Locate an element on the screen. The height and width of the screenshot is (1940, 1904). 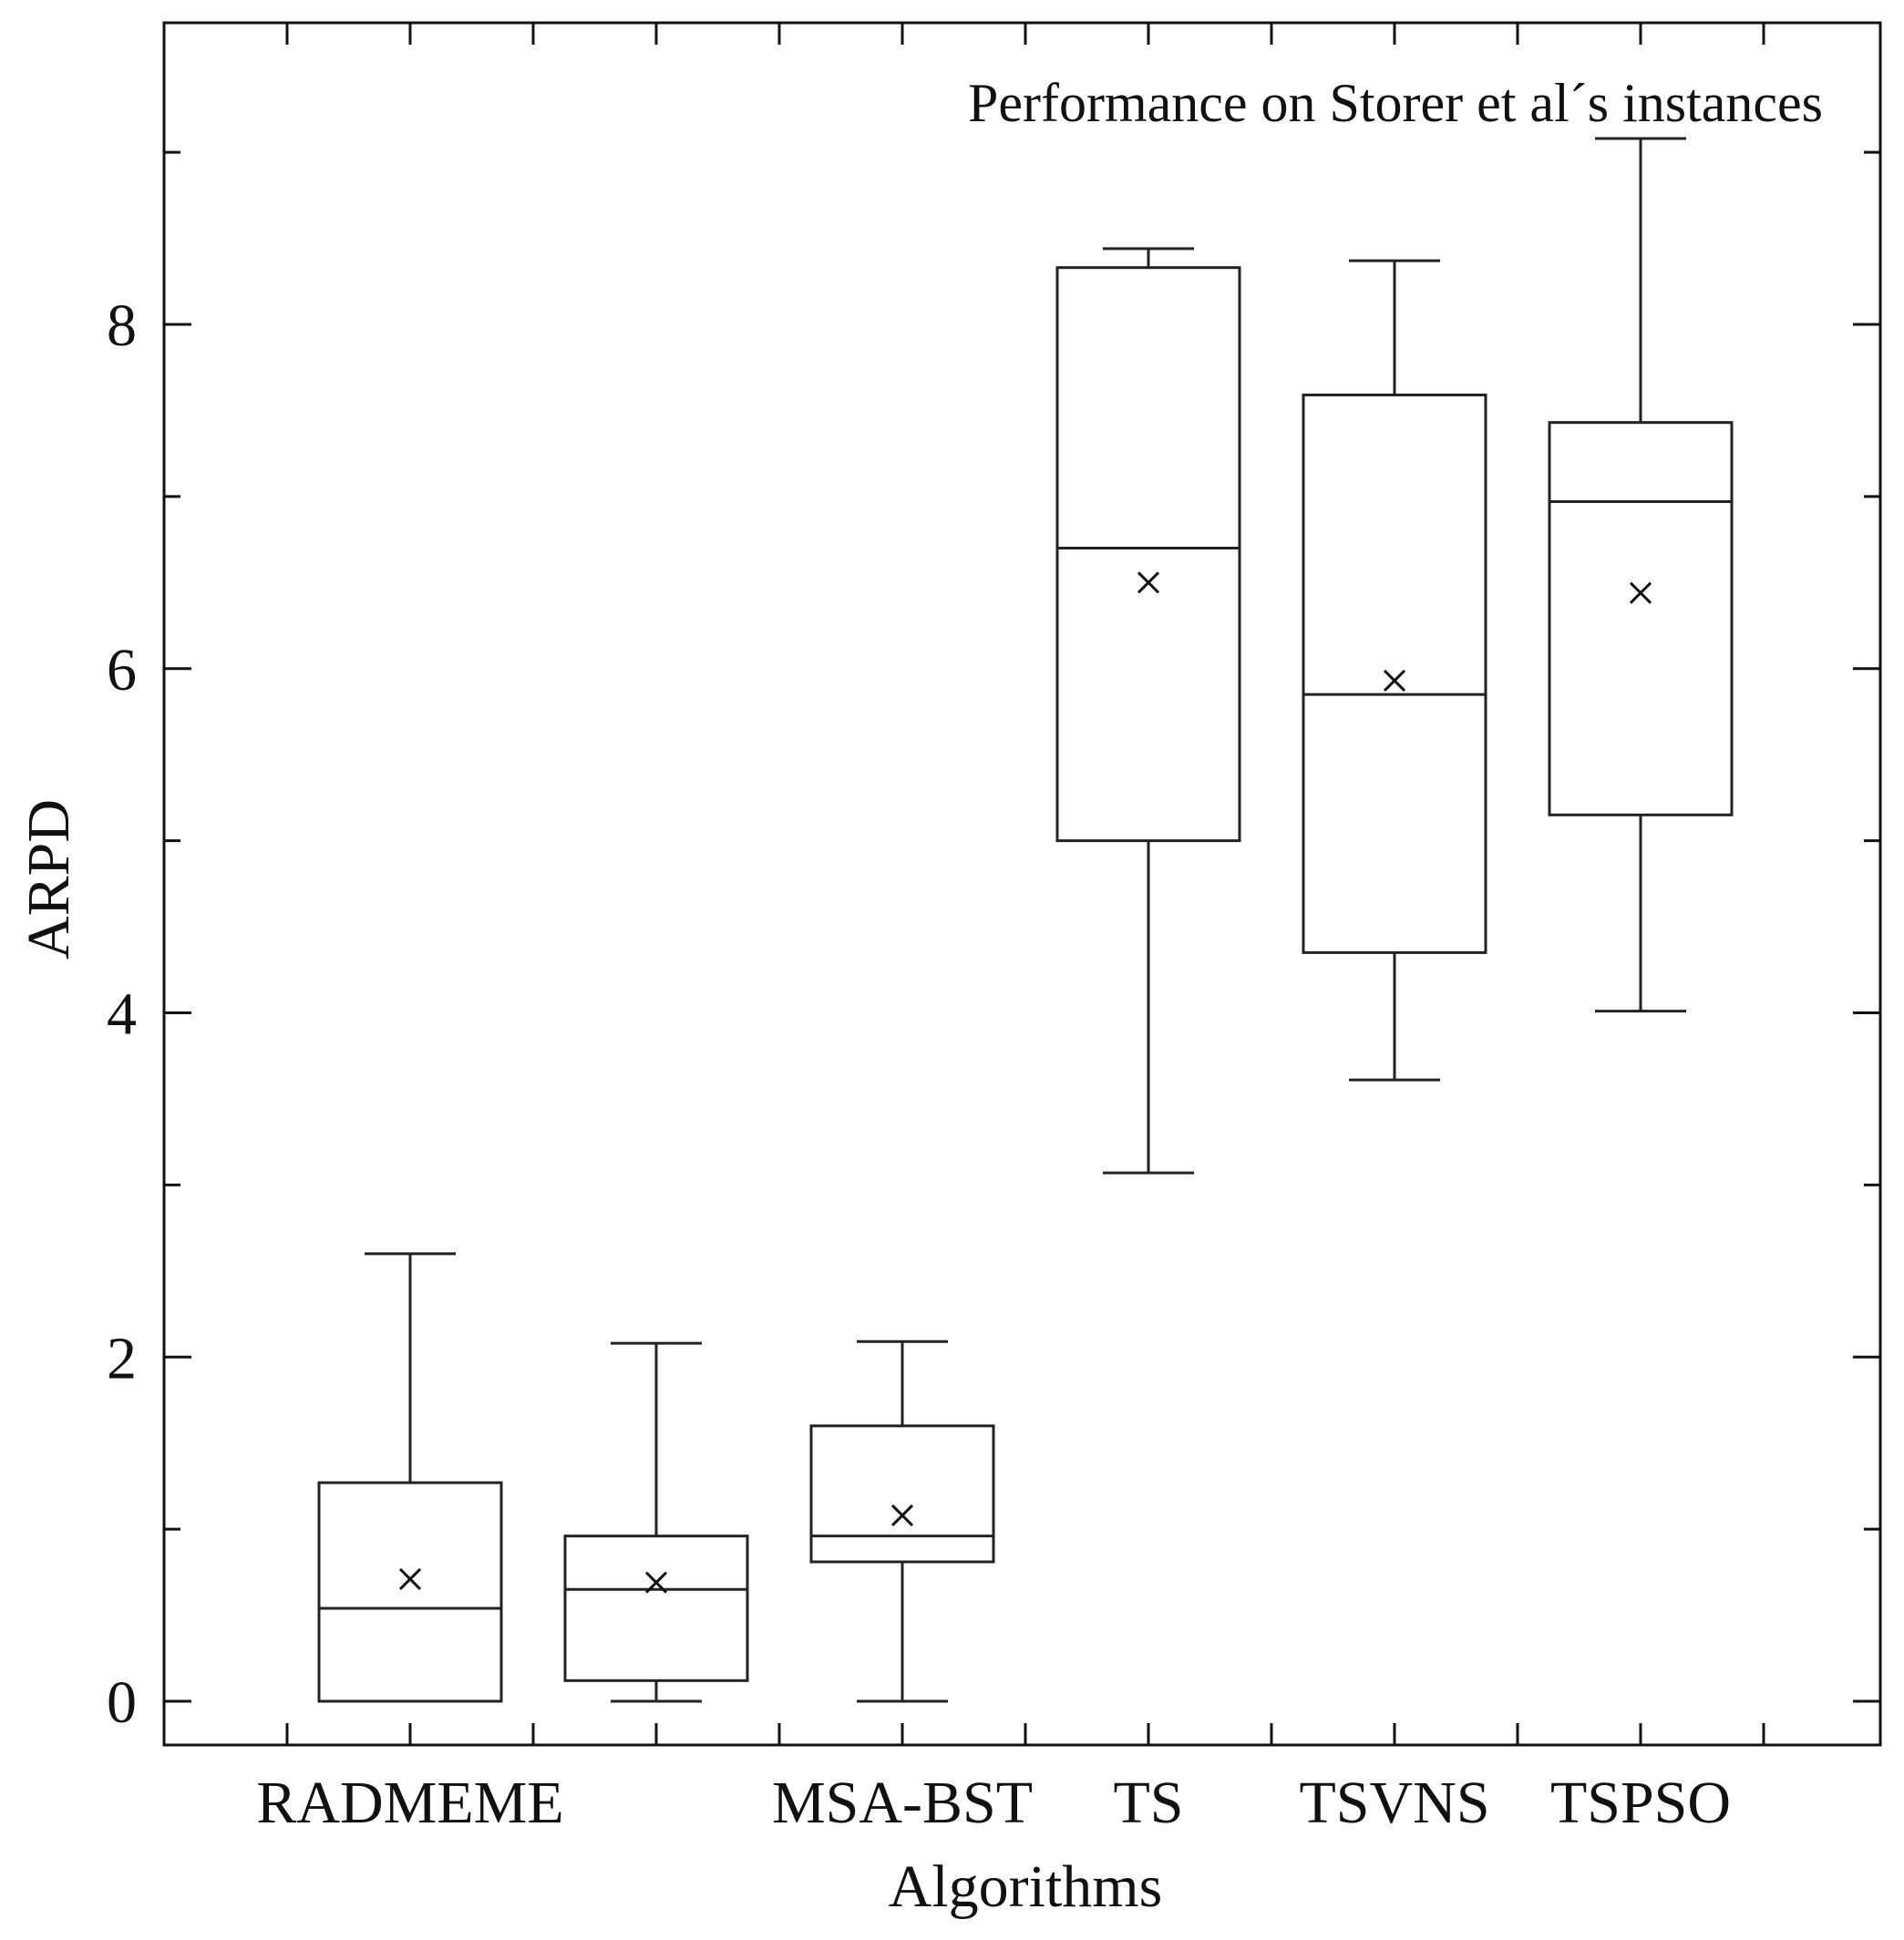
x-category-label: TS is located at coordinates (1148, 1803).